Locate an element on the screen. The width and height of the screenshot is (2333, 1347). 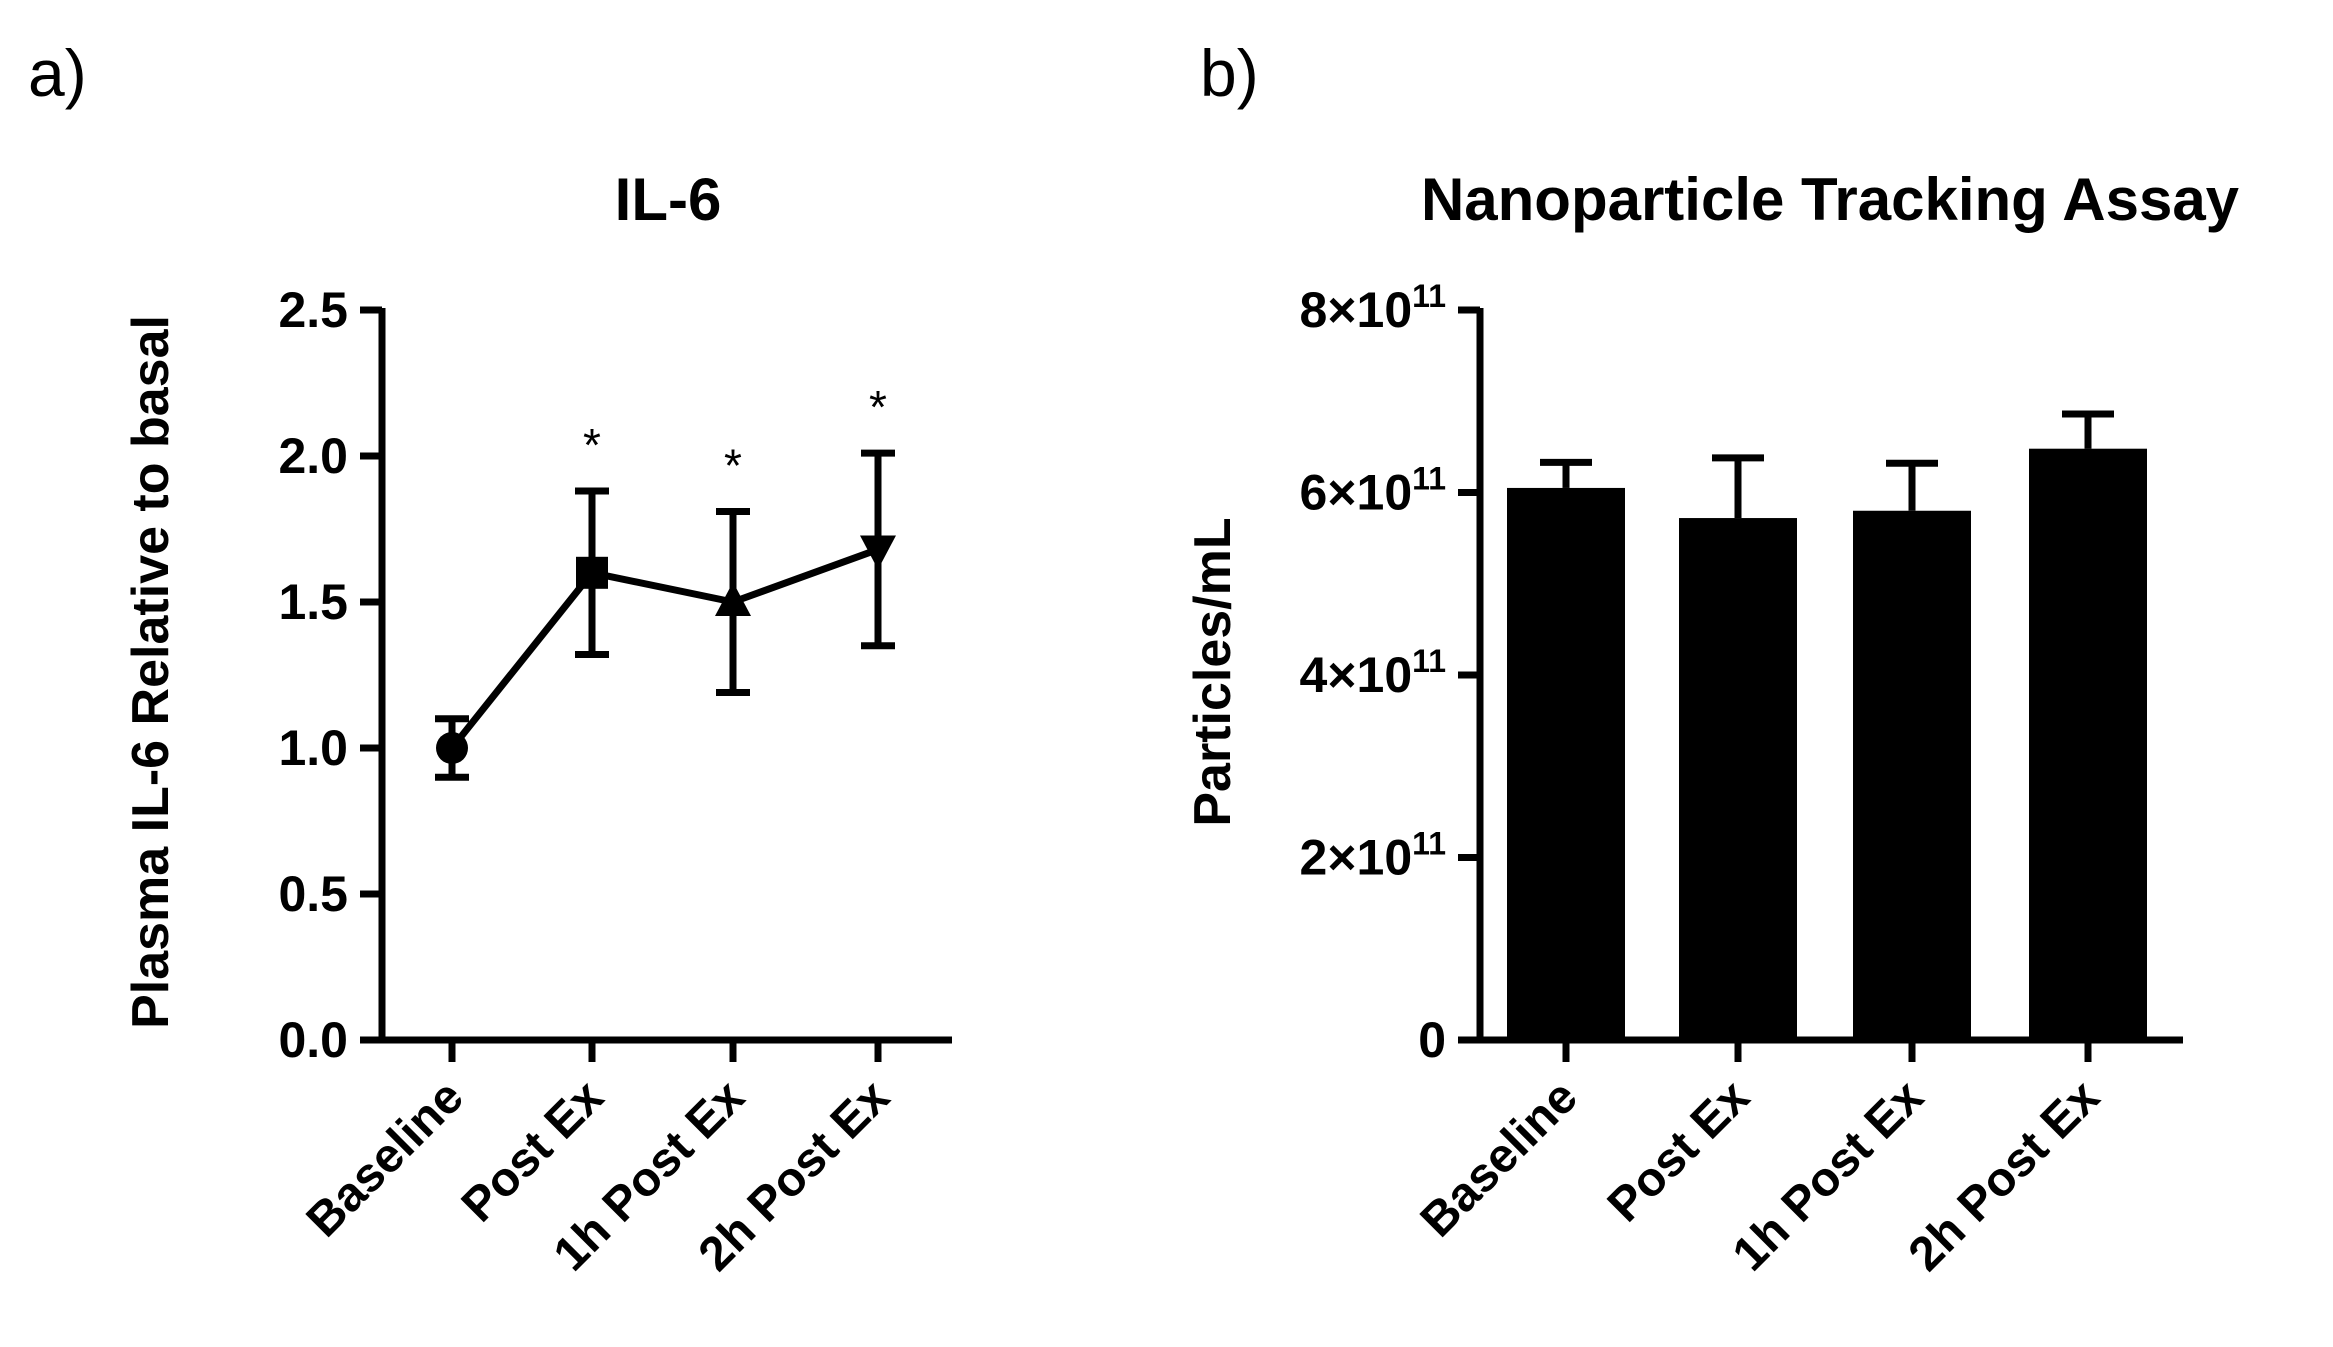
panel-b-y-tick-label: 2×10¹¹ is located at coordinates (1373, 856).